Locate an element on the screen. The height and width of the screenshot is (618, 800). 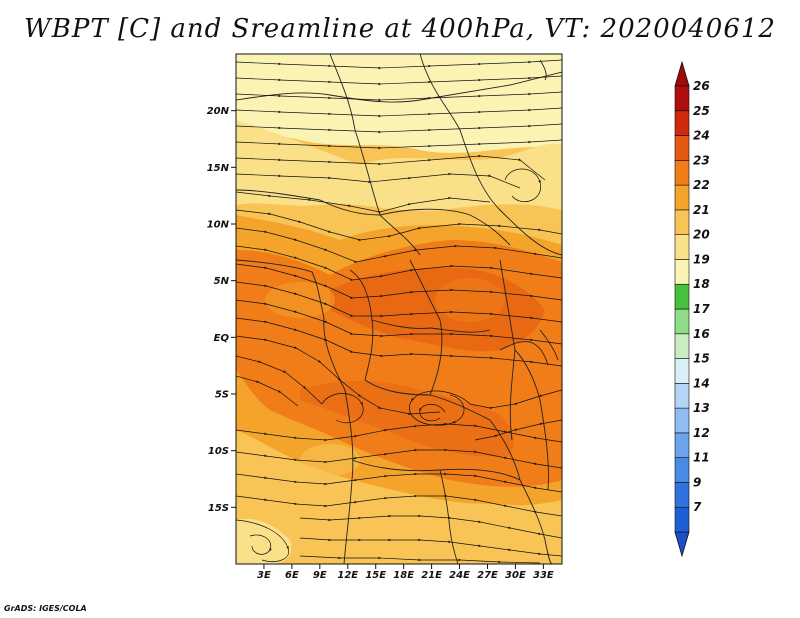
colorbar-label: 13 is located at coordinates (701, 408).